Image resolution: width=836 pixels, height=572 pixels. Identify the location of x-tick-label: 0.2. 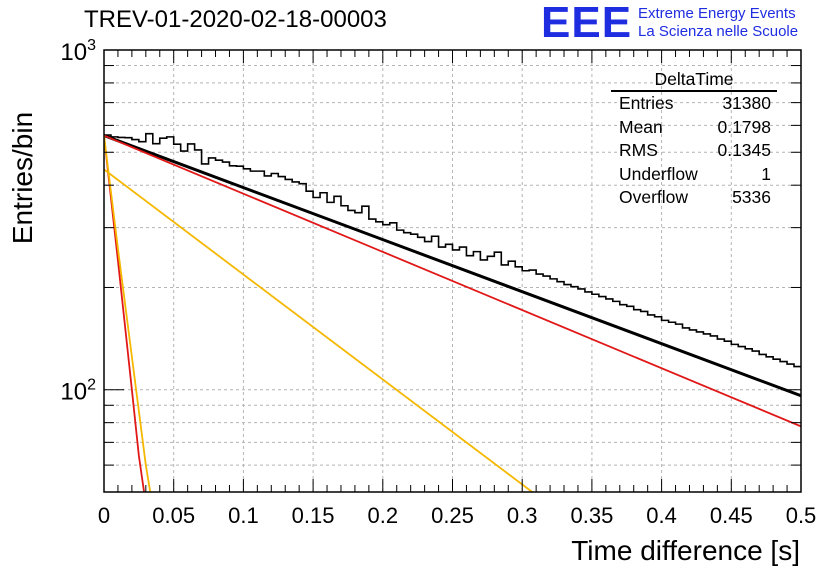
(383, 515).